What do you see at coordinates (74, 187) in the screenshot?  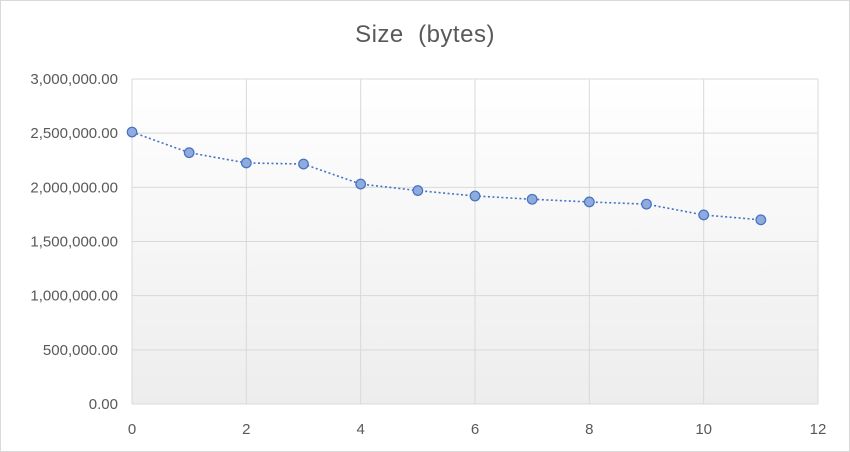 I see `y-tick-label: 2,000,000.00` at bounding box center [74, 187].